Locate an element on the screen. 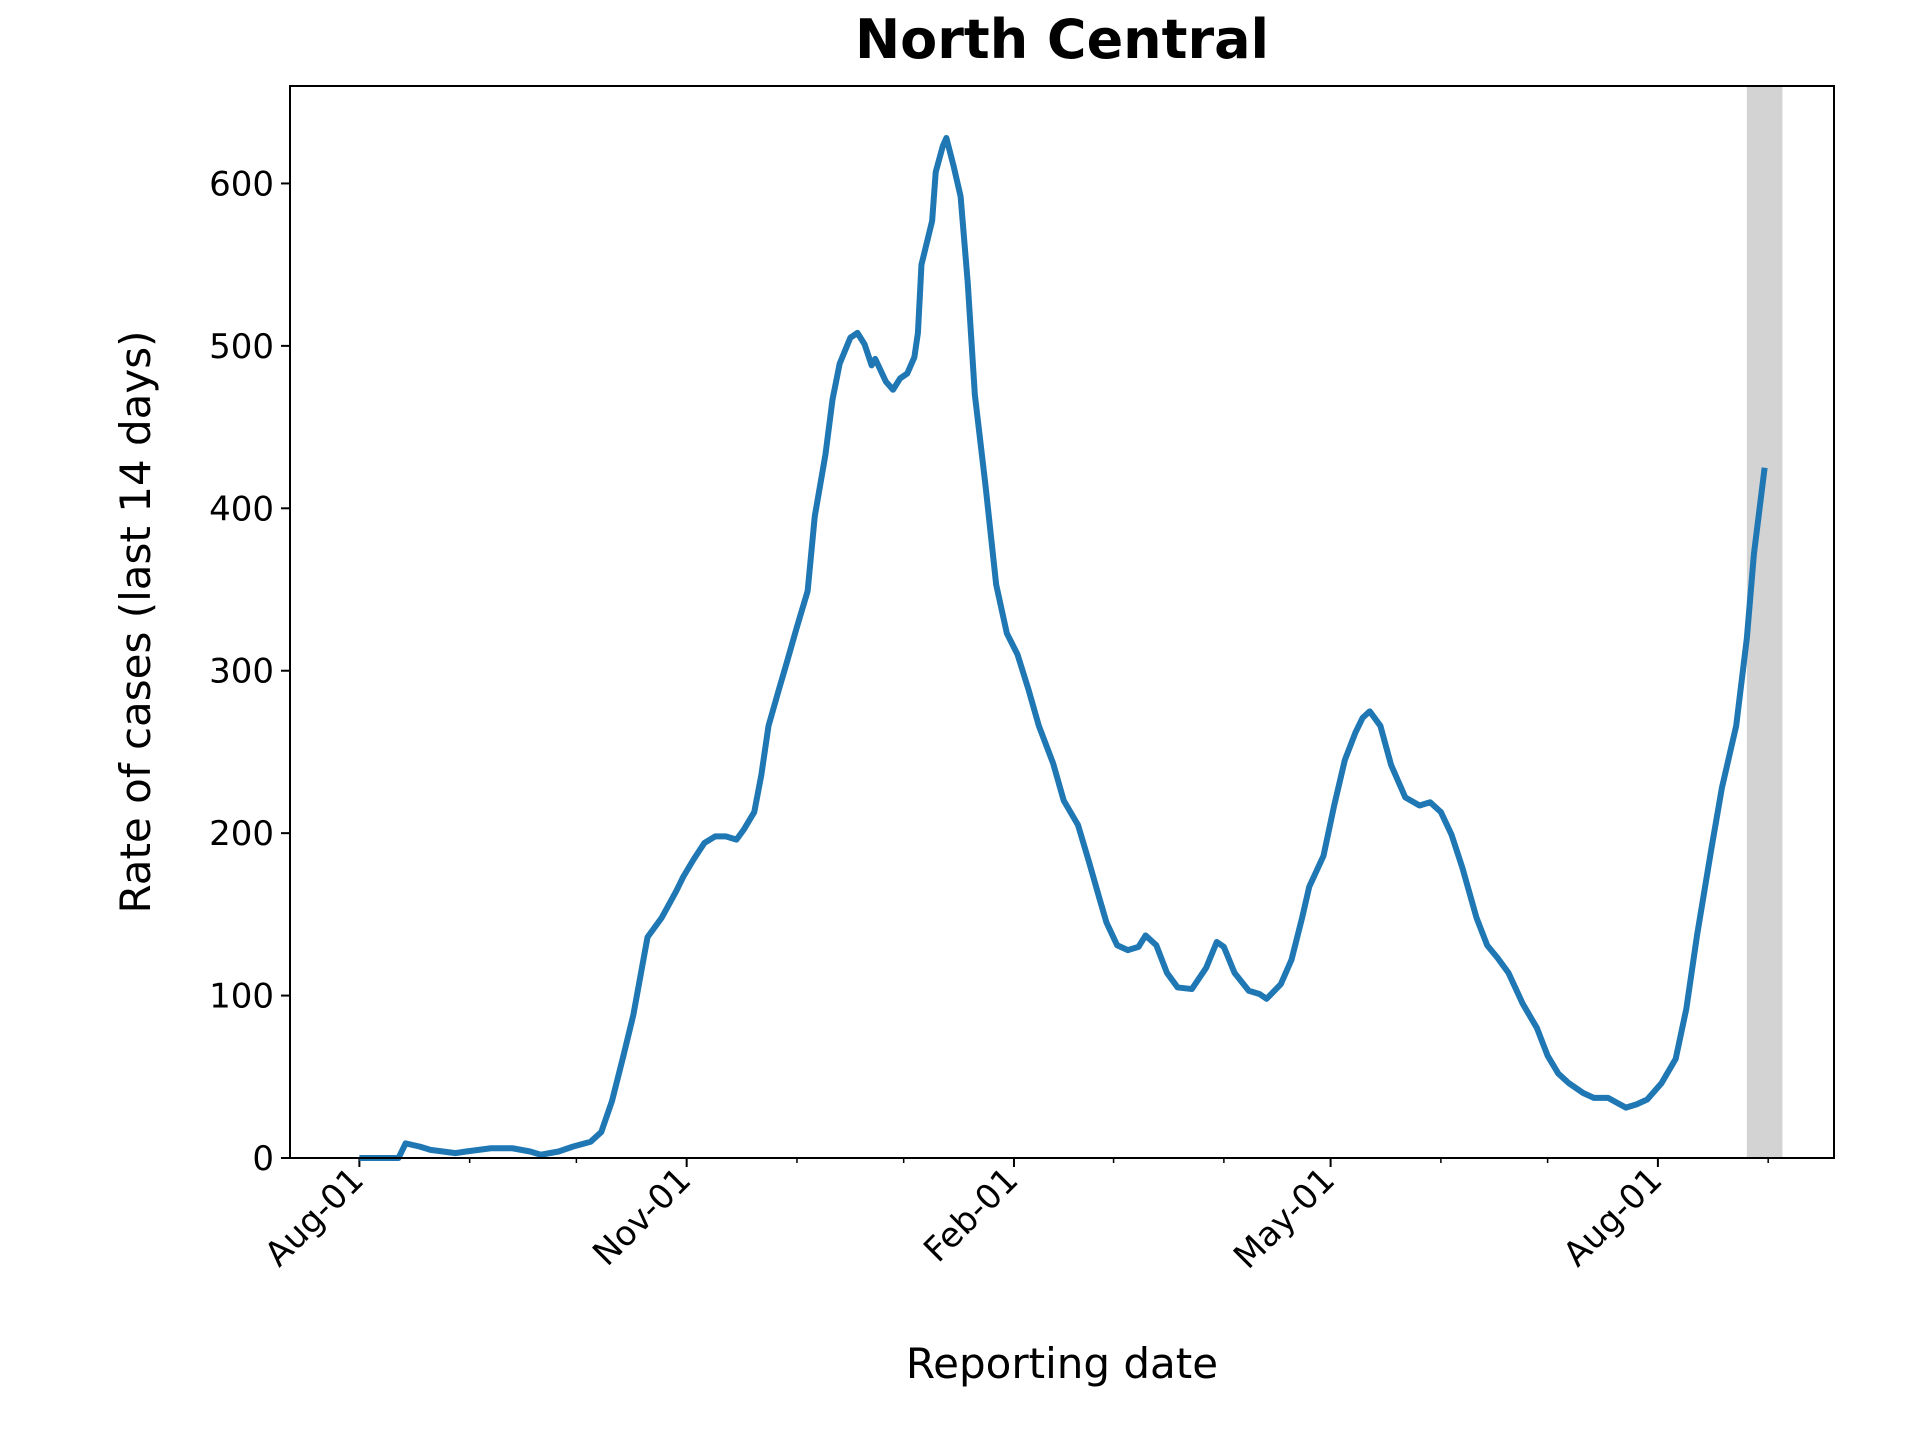  y-tick-label: 0 is located at coordinates (263, 1159).